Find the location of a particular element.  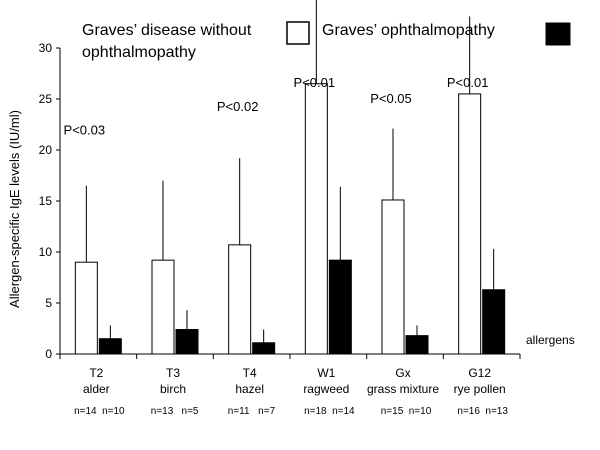

y-tick-label: 0 is located at coordinates (48, 354).